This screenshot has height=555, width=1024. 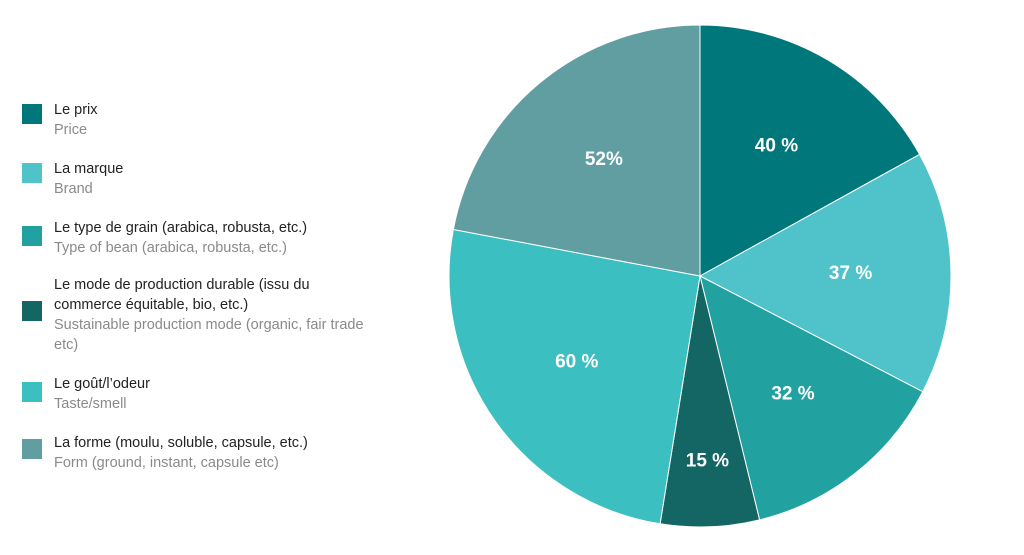 I want to click on legend-label-en: Taste/smell, so click(x=90, y=404).